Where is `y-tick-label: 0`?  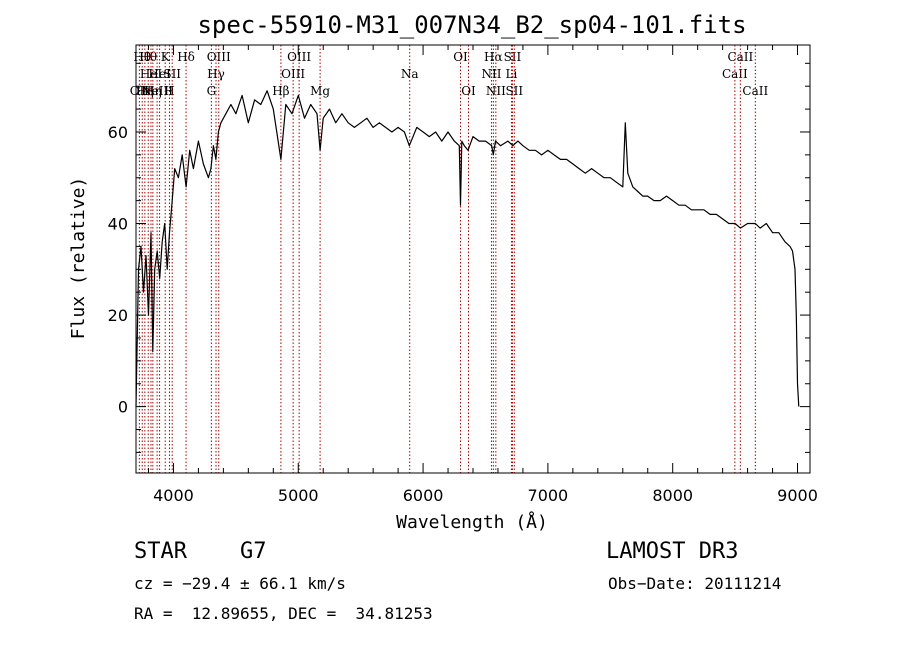
y-tick-label: 0 is located at coordinates (123, 407).